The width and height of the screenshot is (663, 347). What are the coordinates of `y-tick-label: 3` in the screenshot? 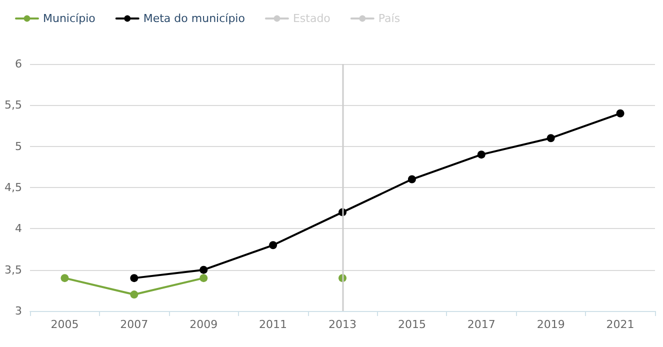 It's located at (18, 311).